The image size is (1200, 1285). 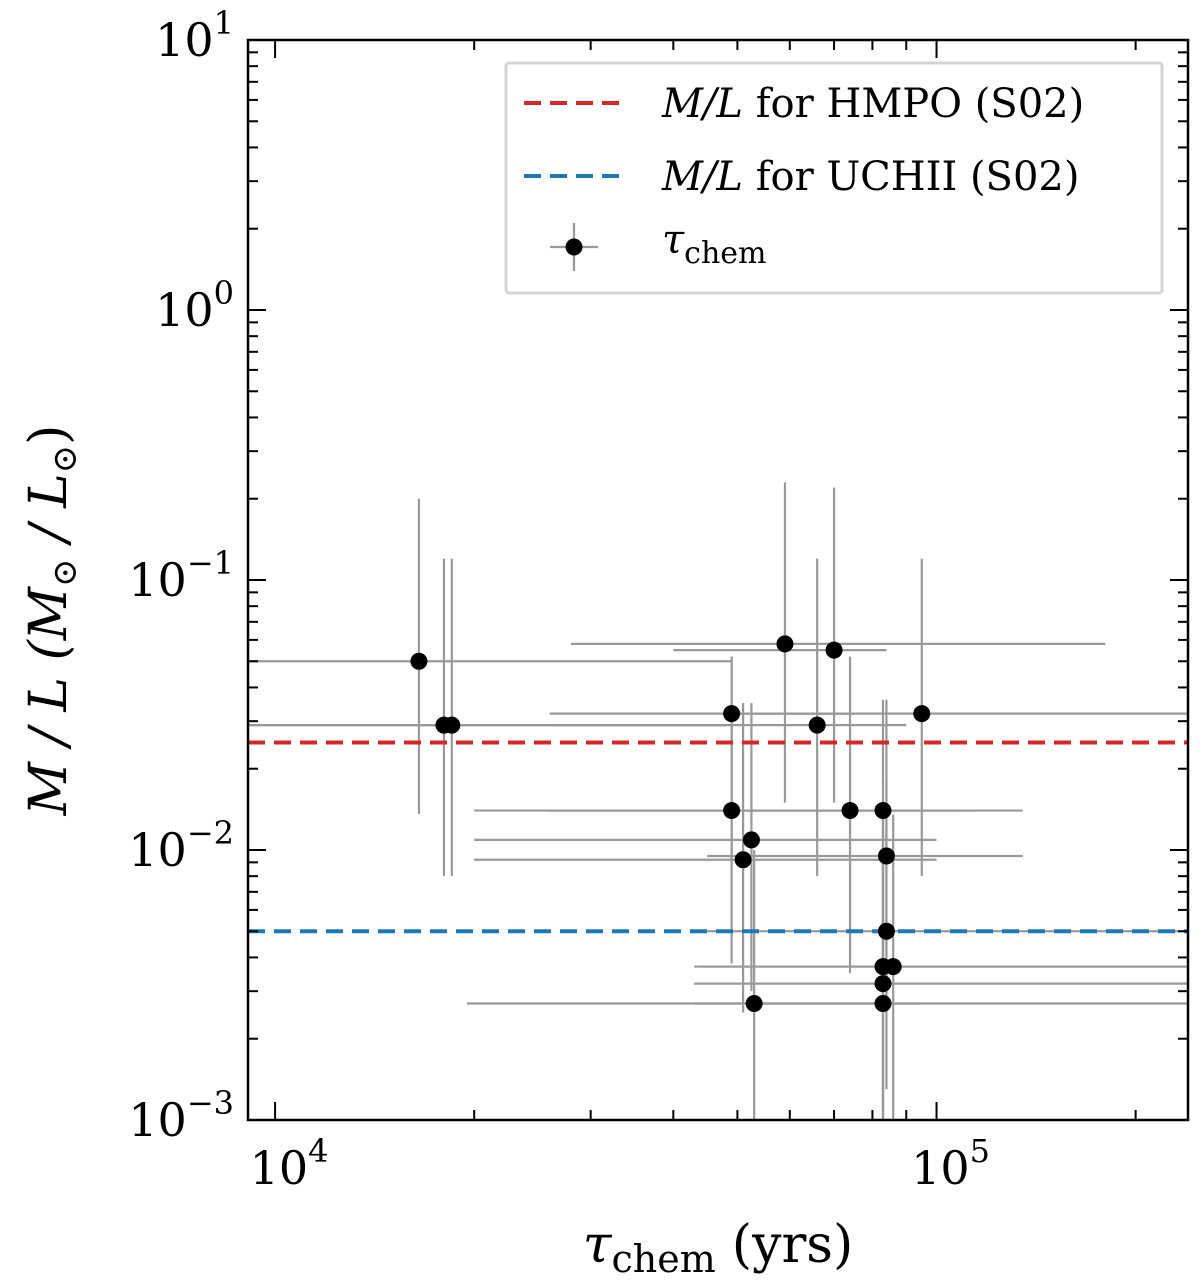 I want to click on y-tick-label: 10⁻², so click(x=181, y=845).